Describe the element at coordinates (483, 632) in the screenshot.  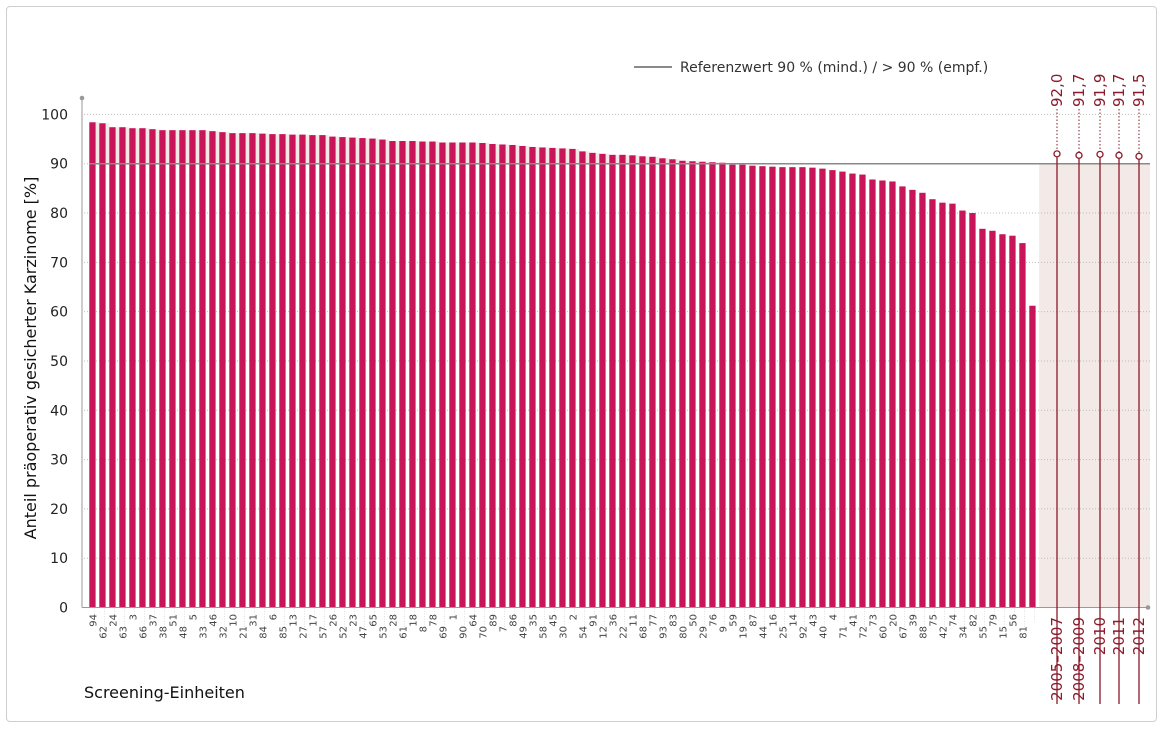
I see `x-tick-label: 70` at that location.